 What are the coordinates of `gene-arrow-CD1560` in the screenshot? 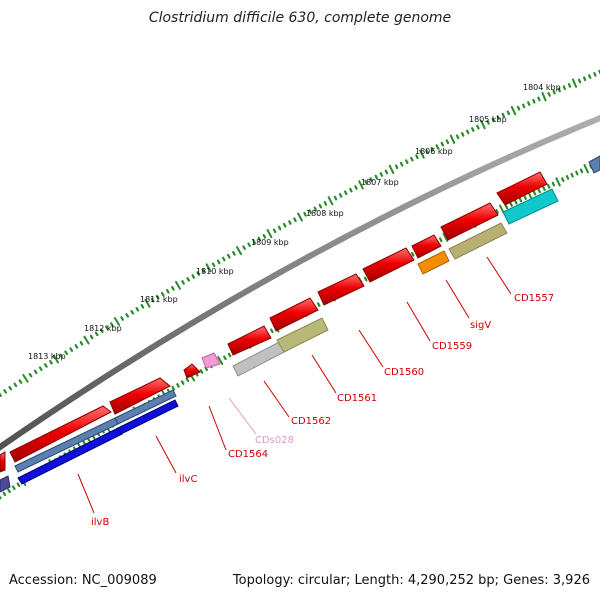 It's located at (341, 289).